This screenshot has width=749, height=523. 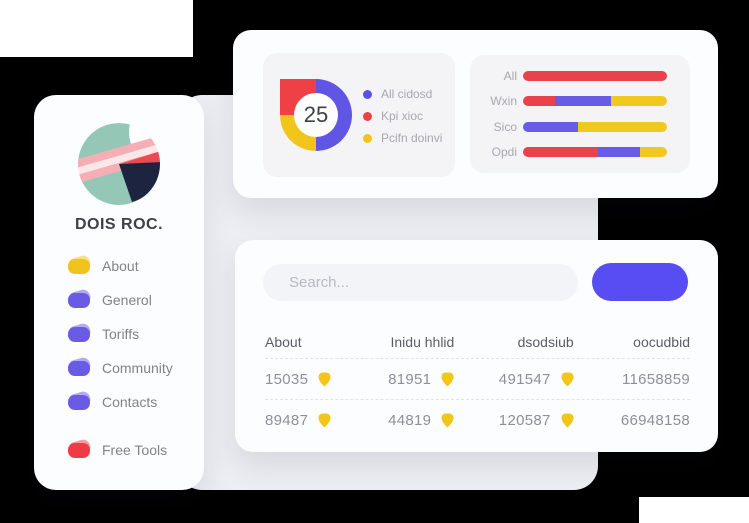 I want to click on sidebar-item-free-tools: Free Tools, so click(x=136, y=450).